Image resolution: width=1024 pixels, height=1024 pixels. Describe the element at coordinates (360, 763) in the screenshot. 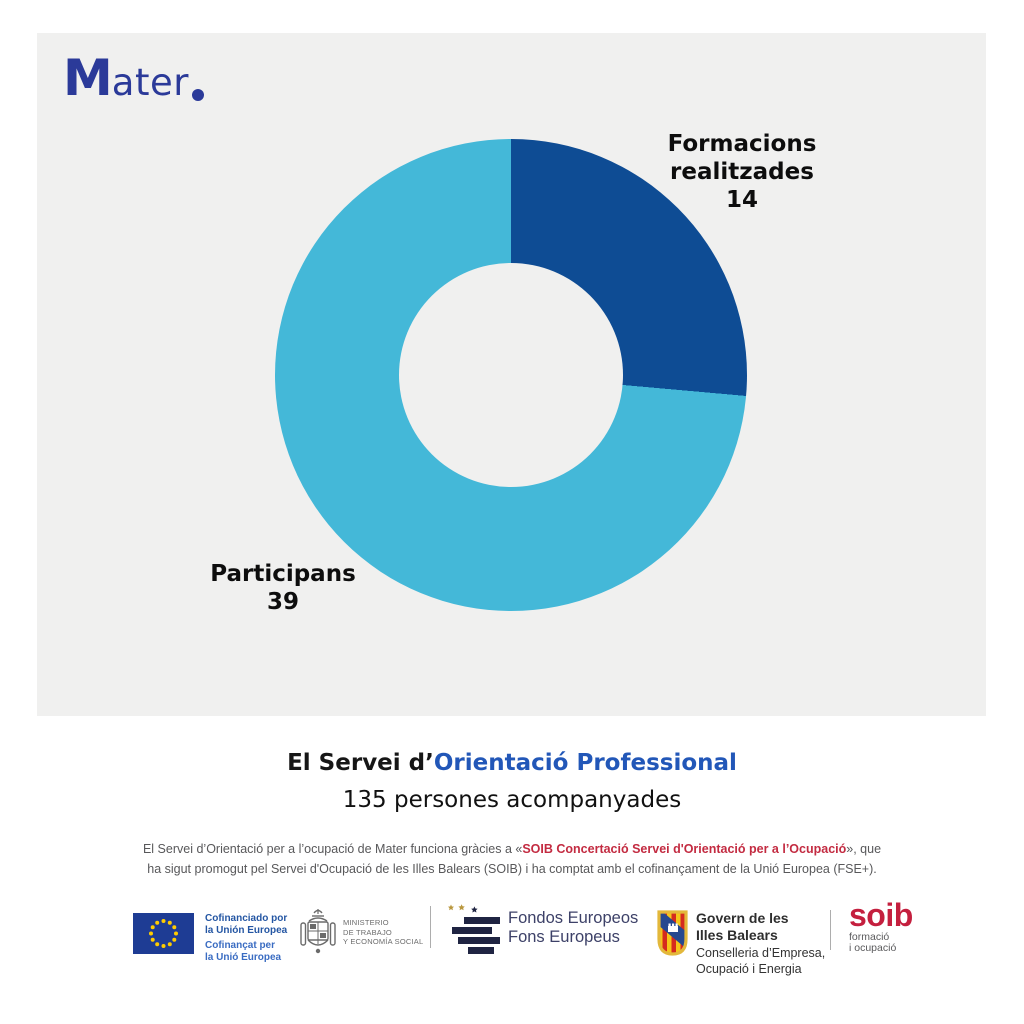

I see `title-prefix: El Servei d’` at that location.